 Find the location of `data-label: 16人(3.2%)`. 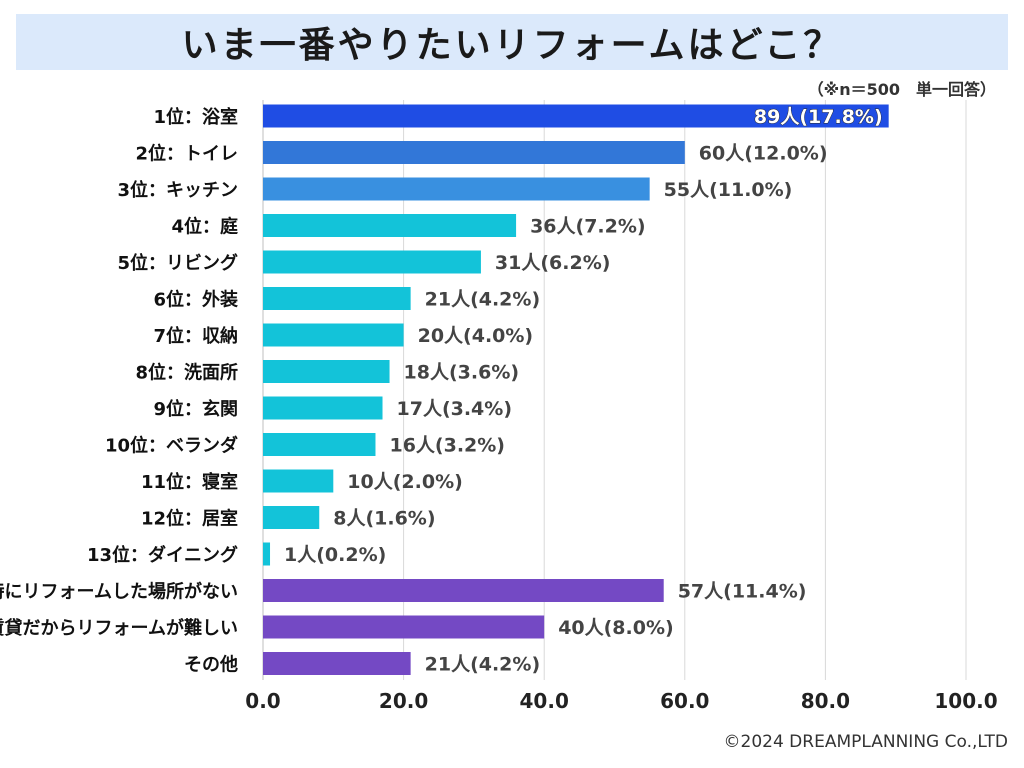

data-label: 16人(3.2%) is located at coordinates (447, 446).